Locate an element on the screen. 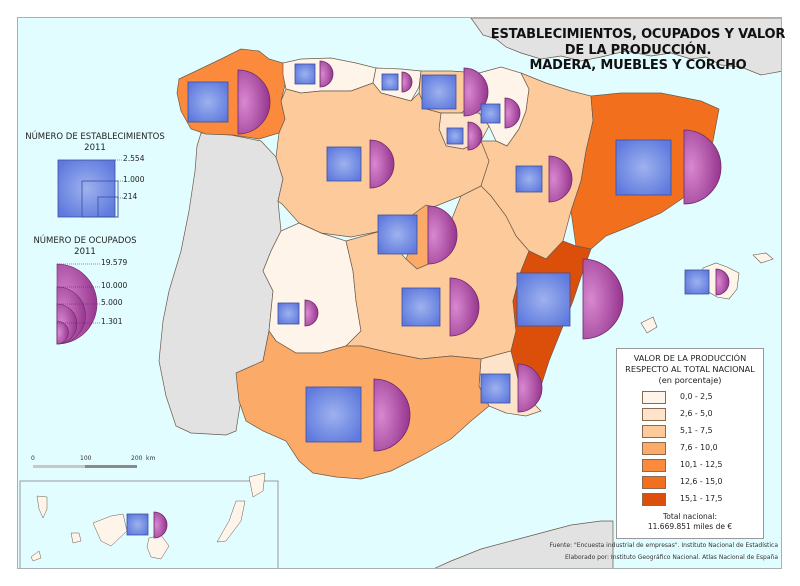 The height and width of the screenshot is (586, 800). legend-class-label: 2,6 - 5,0 is located at coordinates (696, 413).